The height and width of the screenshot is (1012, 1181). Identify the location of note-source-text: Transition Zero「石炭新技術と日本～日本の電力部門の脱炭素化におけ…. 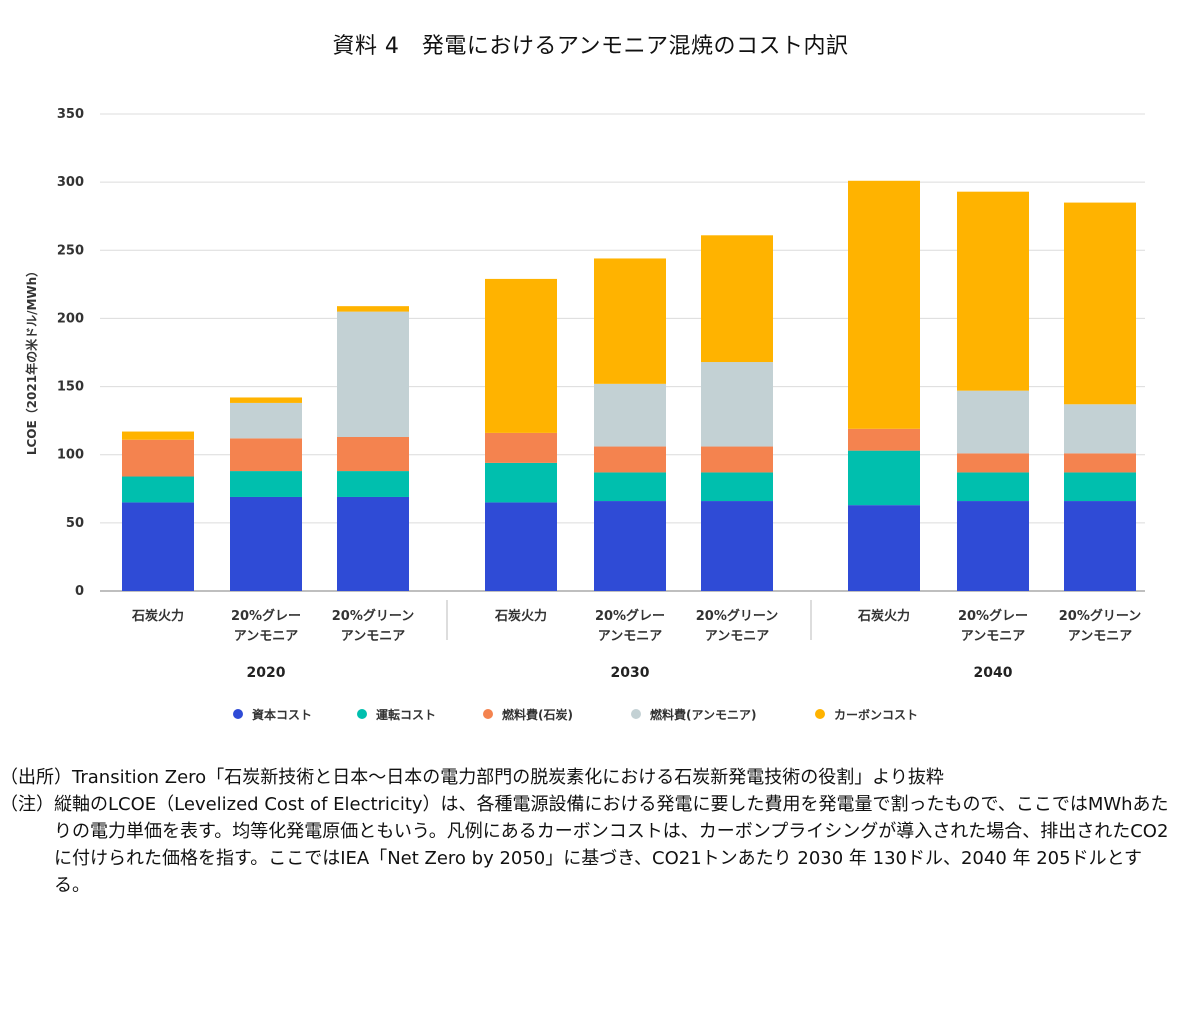
(508, 777).